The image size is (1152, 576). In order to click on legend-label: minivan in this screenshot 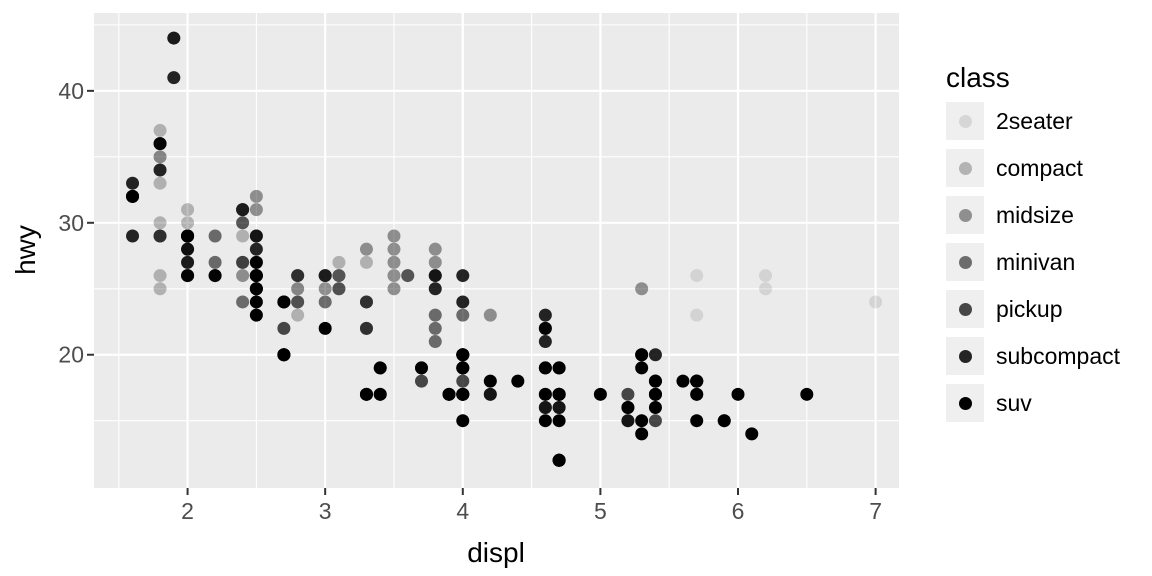, I will do `click(1036, 261)`.